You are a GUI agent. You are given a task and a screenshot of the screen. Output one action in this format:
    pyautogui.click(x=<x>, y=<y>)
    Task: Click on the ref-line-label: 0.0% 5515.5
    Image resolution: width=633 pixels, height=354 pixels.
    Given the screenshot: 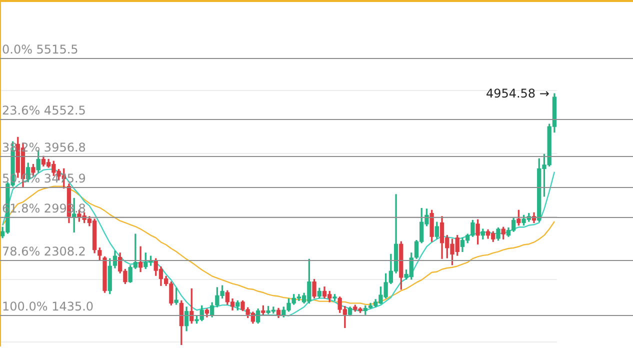 What is the action you would take?
    pyautogui.click(x=40, y=49)
    